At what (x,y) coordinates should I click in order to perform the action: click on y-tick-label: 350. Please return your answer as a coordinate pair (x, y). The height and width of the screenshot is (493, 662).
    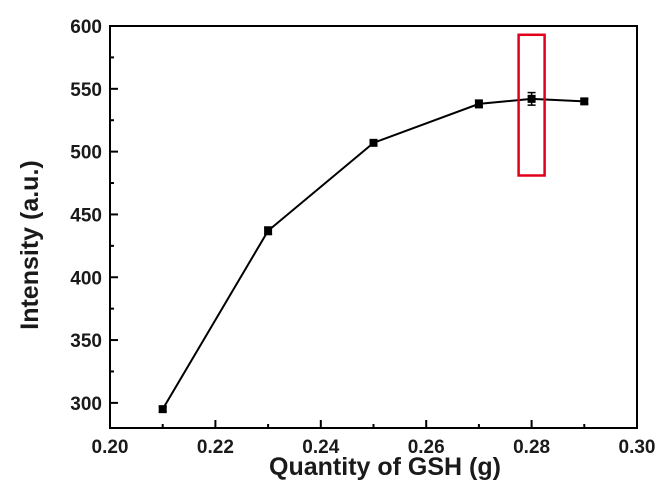
    Looking at the image, I should click on (86, 341).